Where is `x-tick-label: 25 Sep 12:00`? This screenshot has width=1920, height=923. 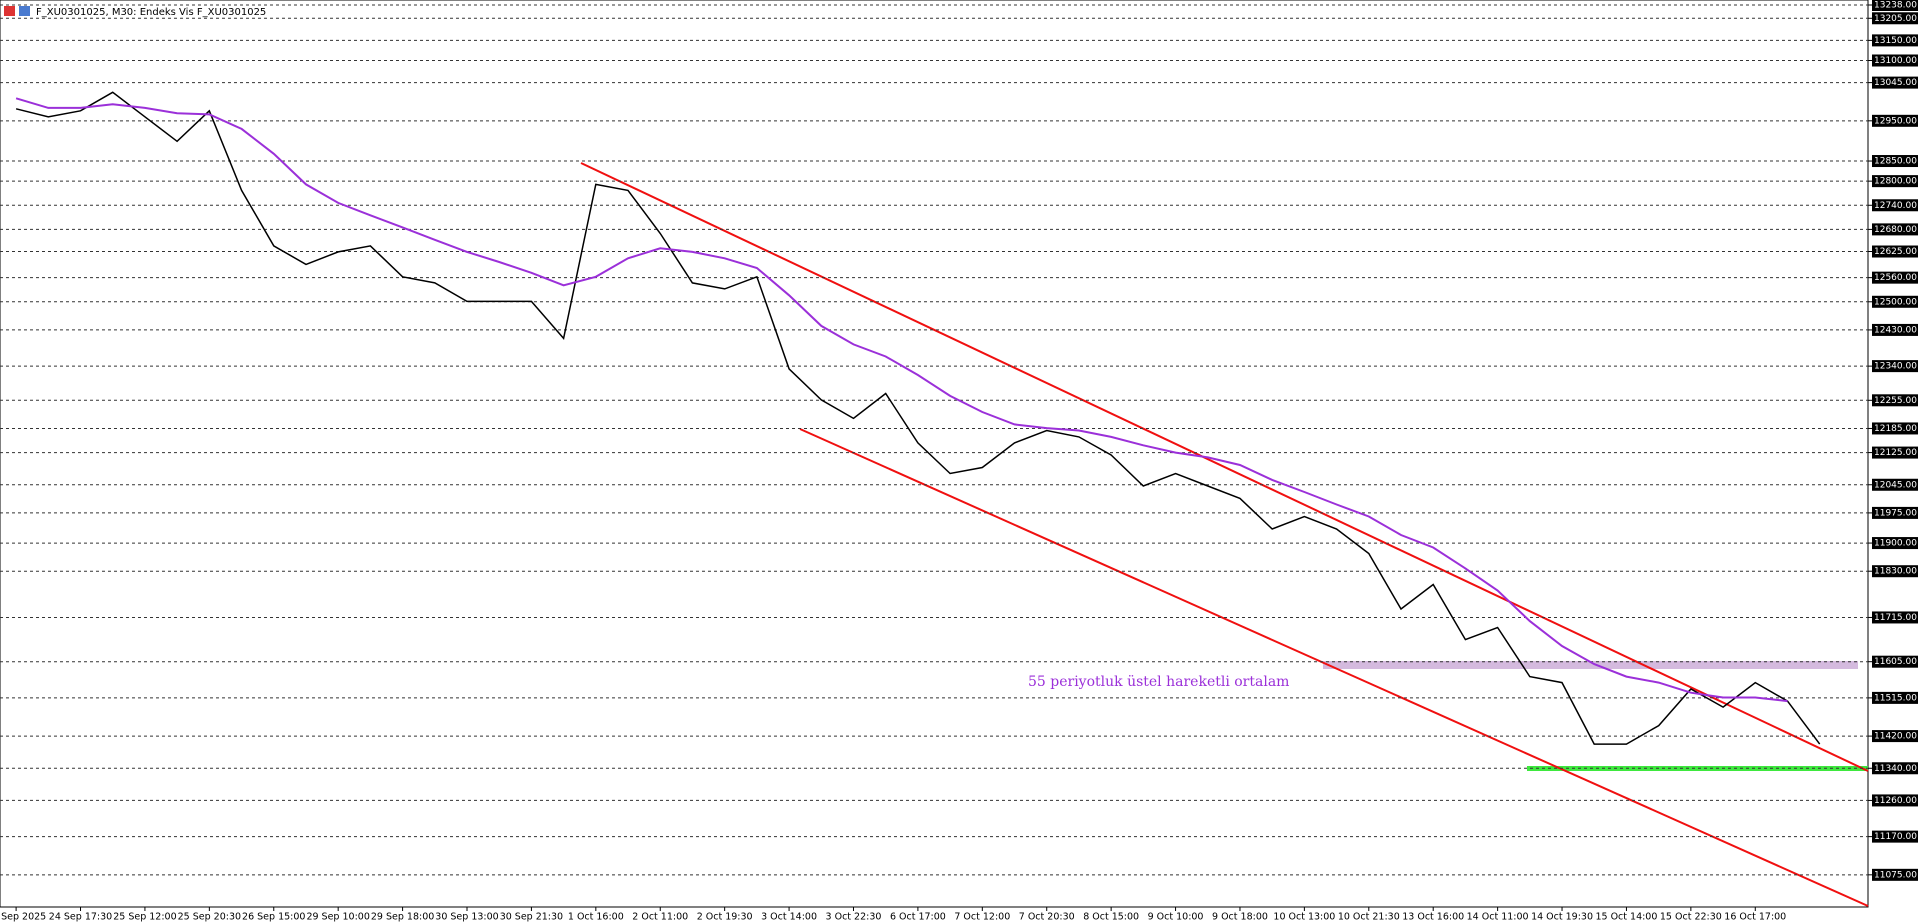
x-tick-label: 25 Sep 12:00 is located at coordinates (144, 917).